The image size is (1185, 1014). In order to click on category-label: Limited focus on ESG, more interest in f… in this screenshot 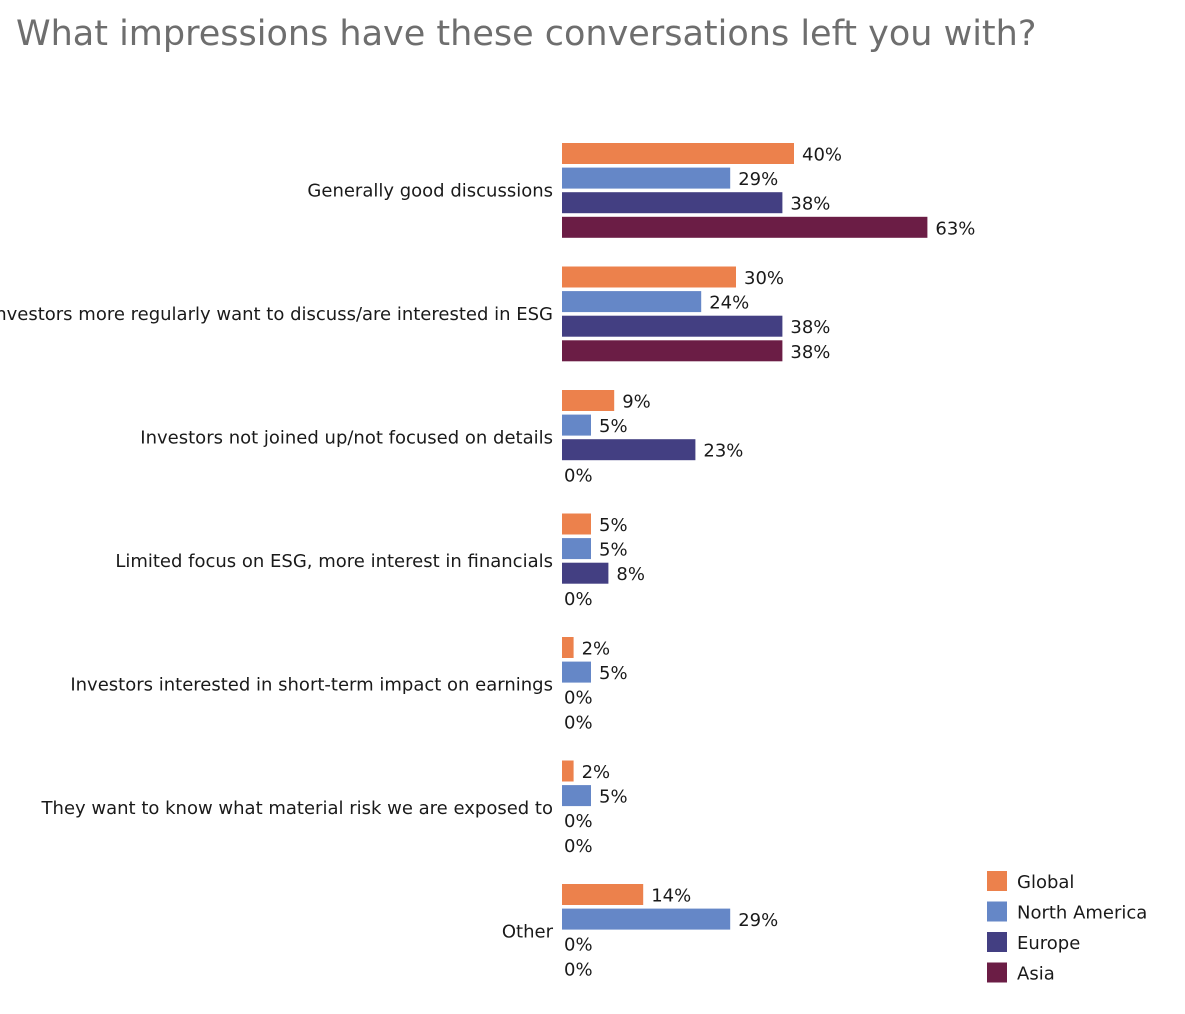, I will do `click(334, 561)`.